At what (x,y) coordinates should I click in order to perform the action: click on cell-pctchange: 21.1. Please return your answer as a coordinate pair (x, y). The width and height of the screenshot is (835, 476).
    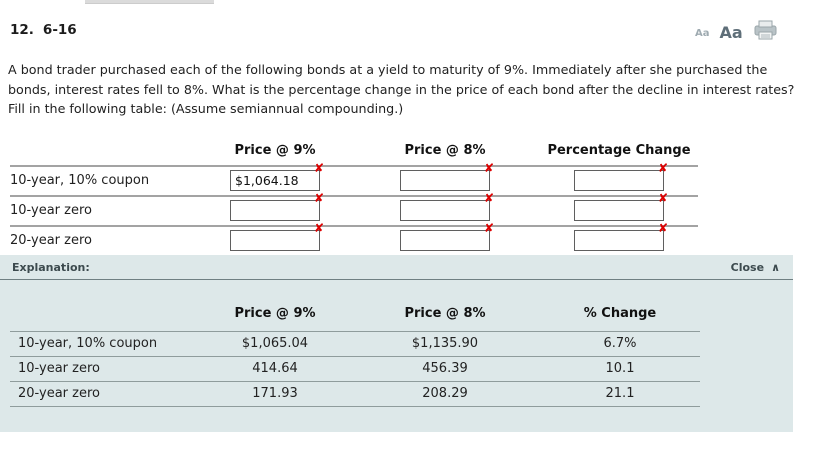
    Looking at the image, I should click on (620, 393).